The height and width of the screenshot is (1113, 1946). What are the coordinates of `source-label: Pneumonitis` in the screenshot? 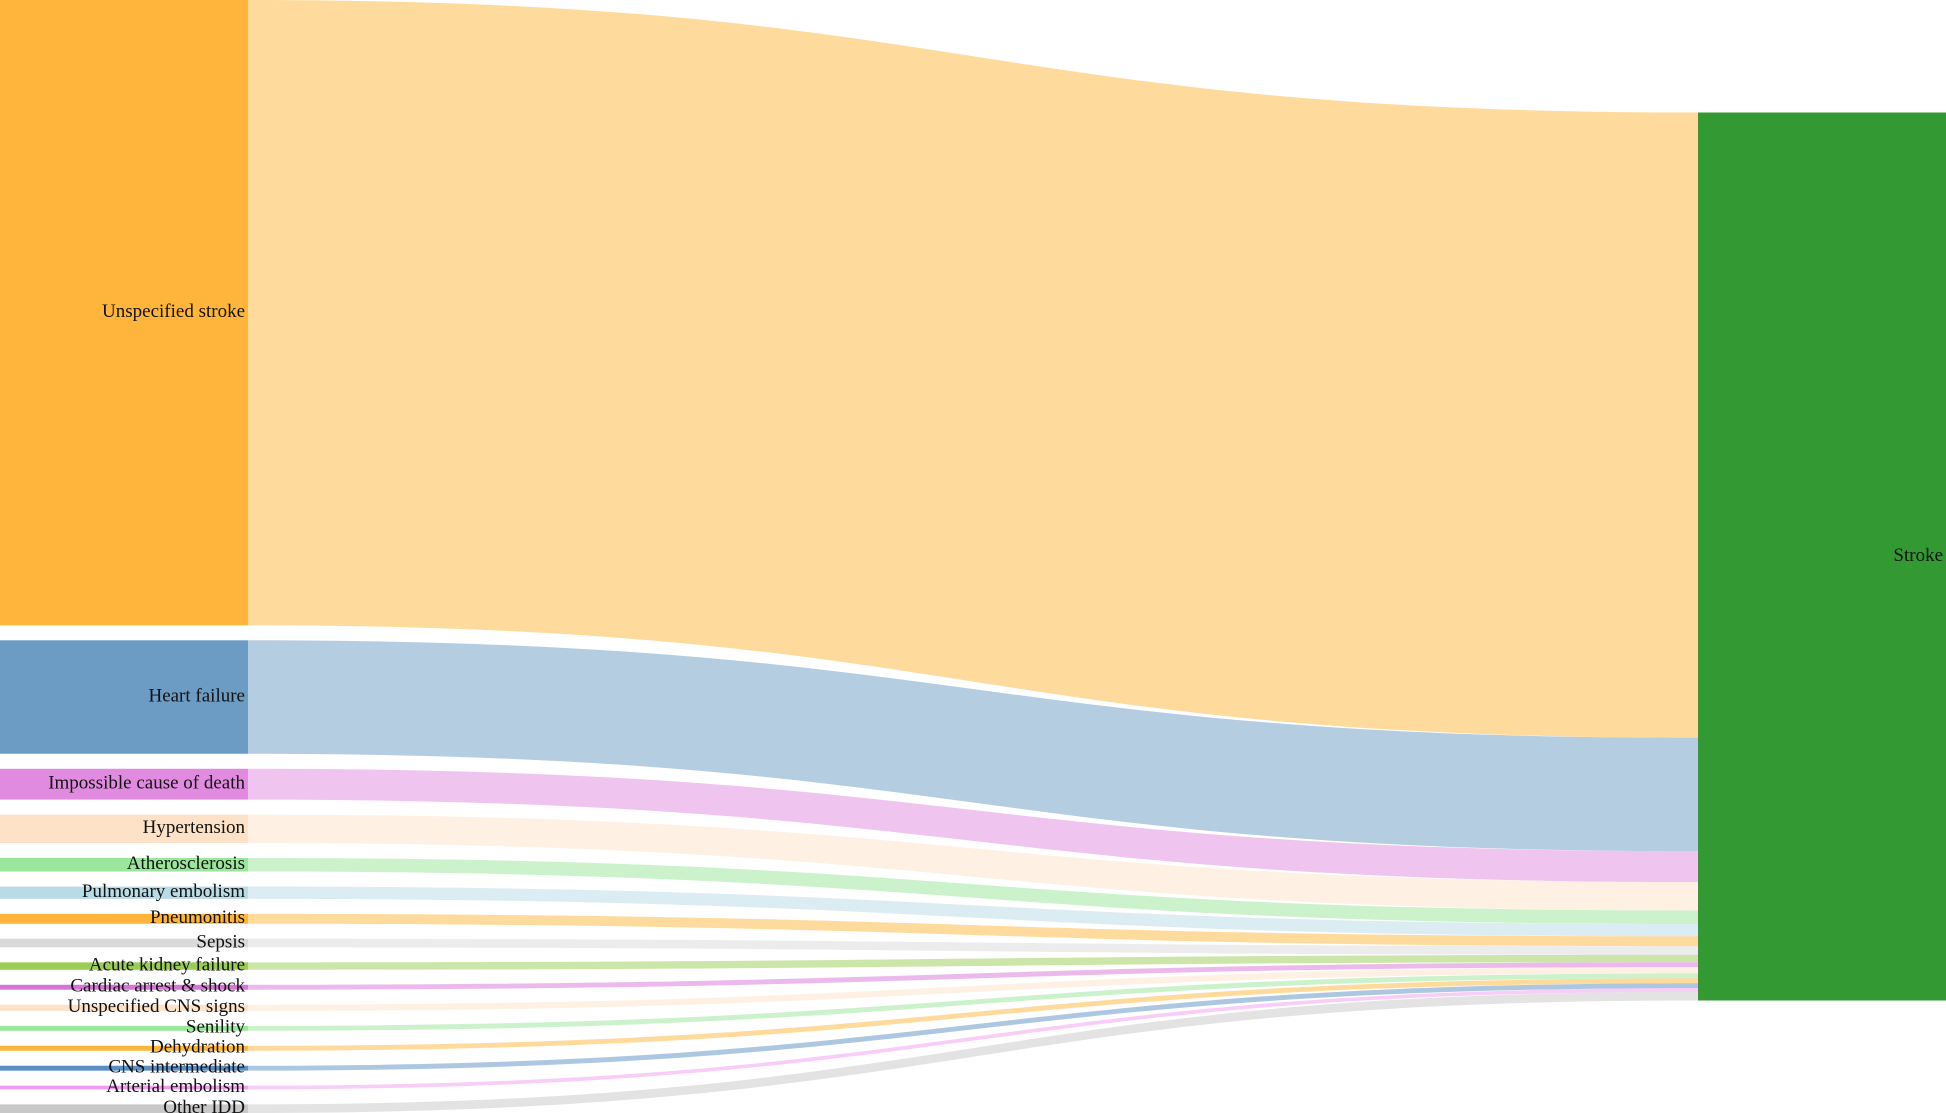 It's located at (197, 917).